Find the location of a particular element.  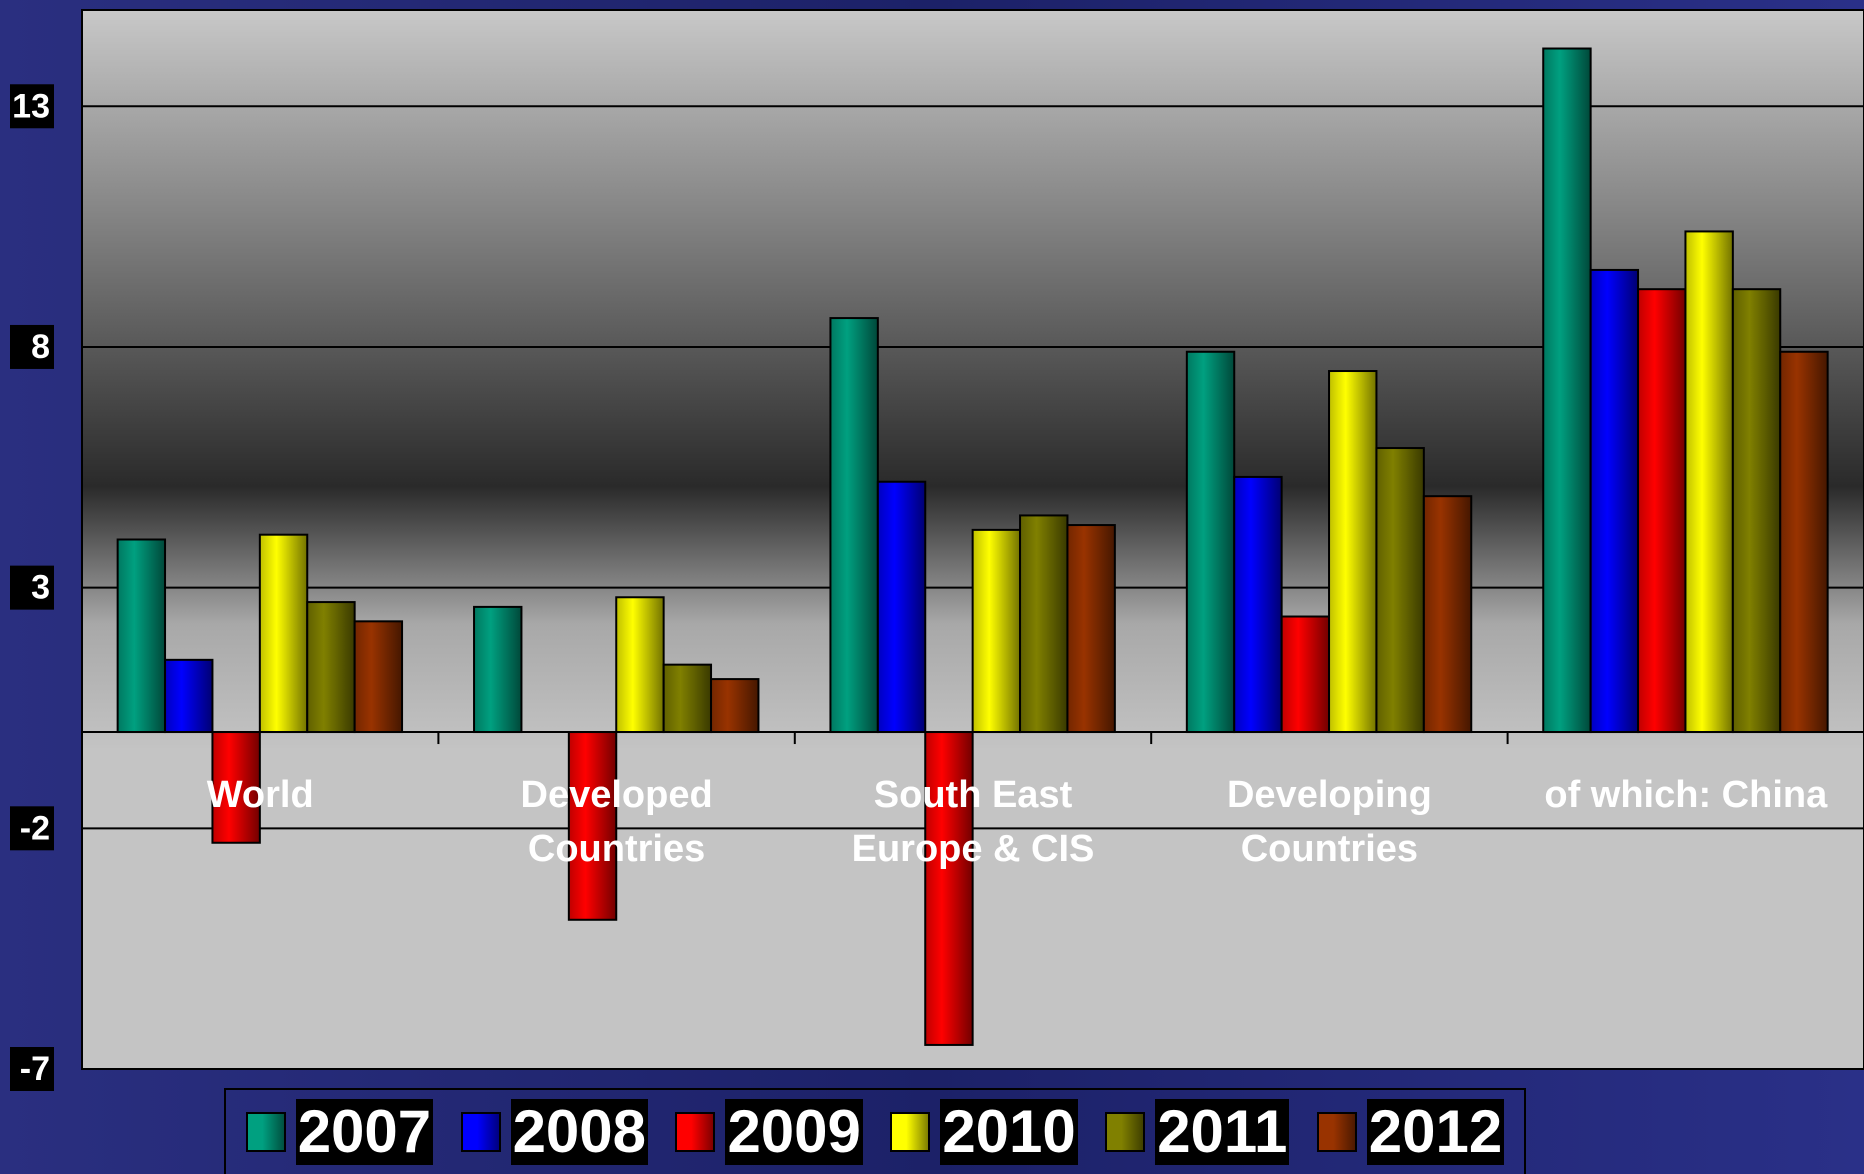

legend-label: 2009 is located at coordinates (794, 1131).